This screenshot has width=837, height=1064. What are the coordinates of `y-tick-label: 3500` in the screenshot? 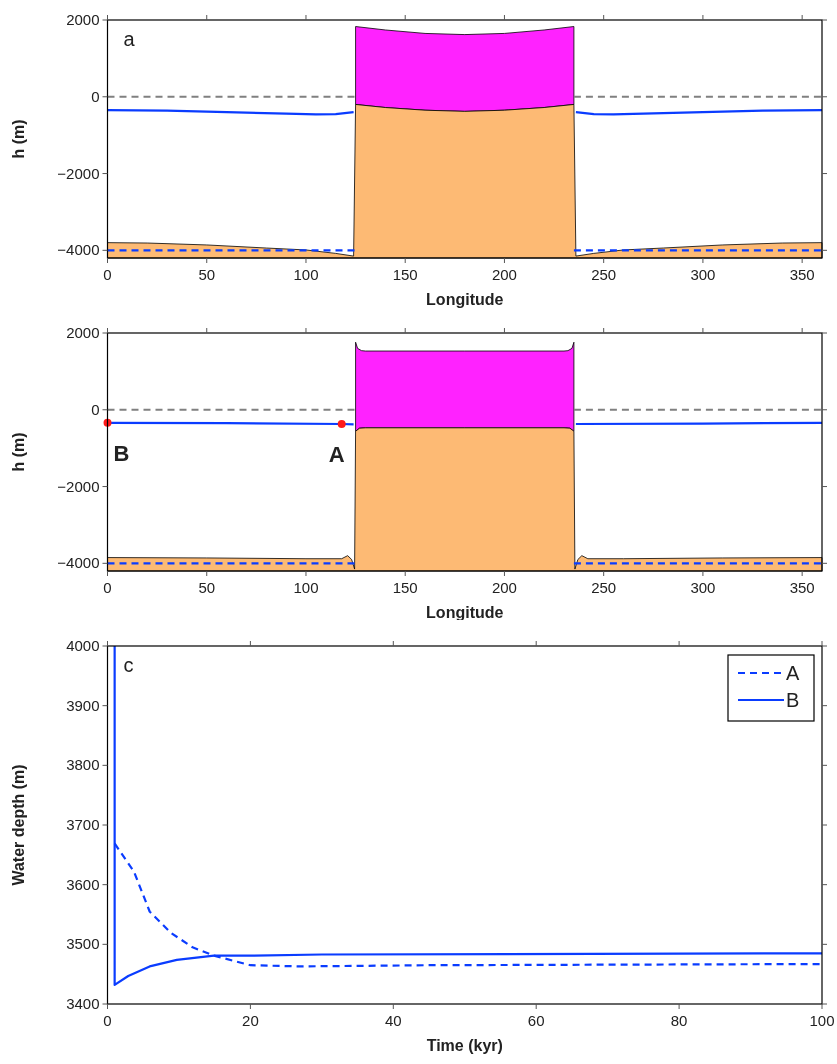 It's located at (83, 944).